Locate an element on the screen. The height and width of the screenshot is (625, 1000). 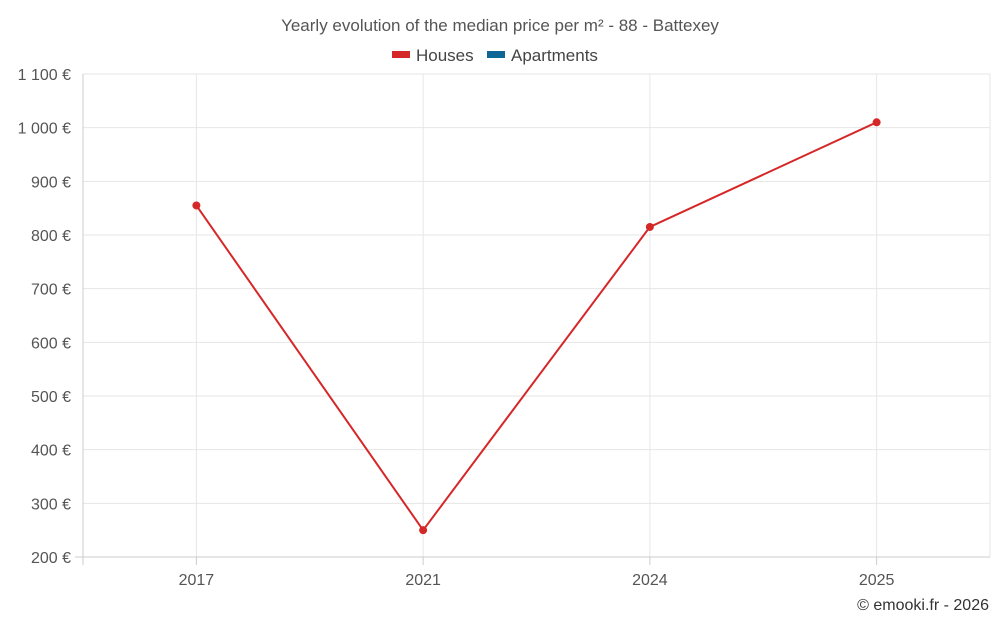
y-tick-label: 800 € is located at coordinates (51, 236).